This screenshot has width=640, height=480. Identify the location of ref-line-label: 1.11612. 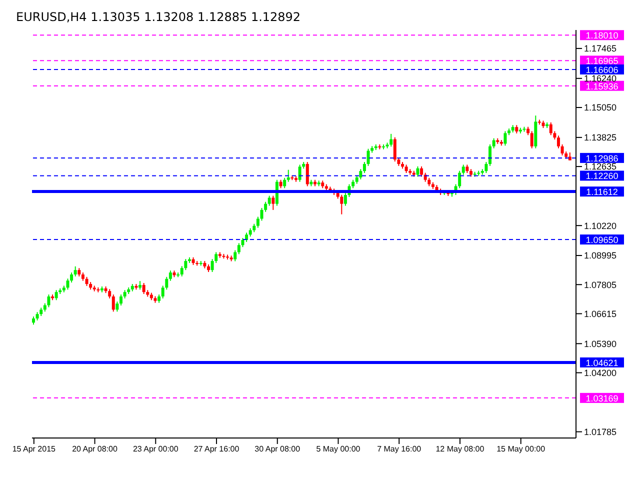
(602, 192).